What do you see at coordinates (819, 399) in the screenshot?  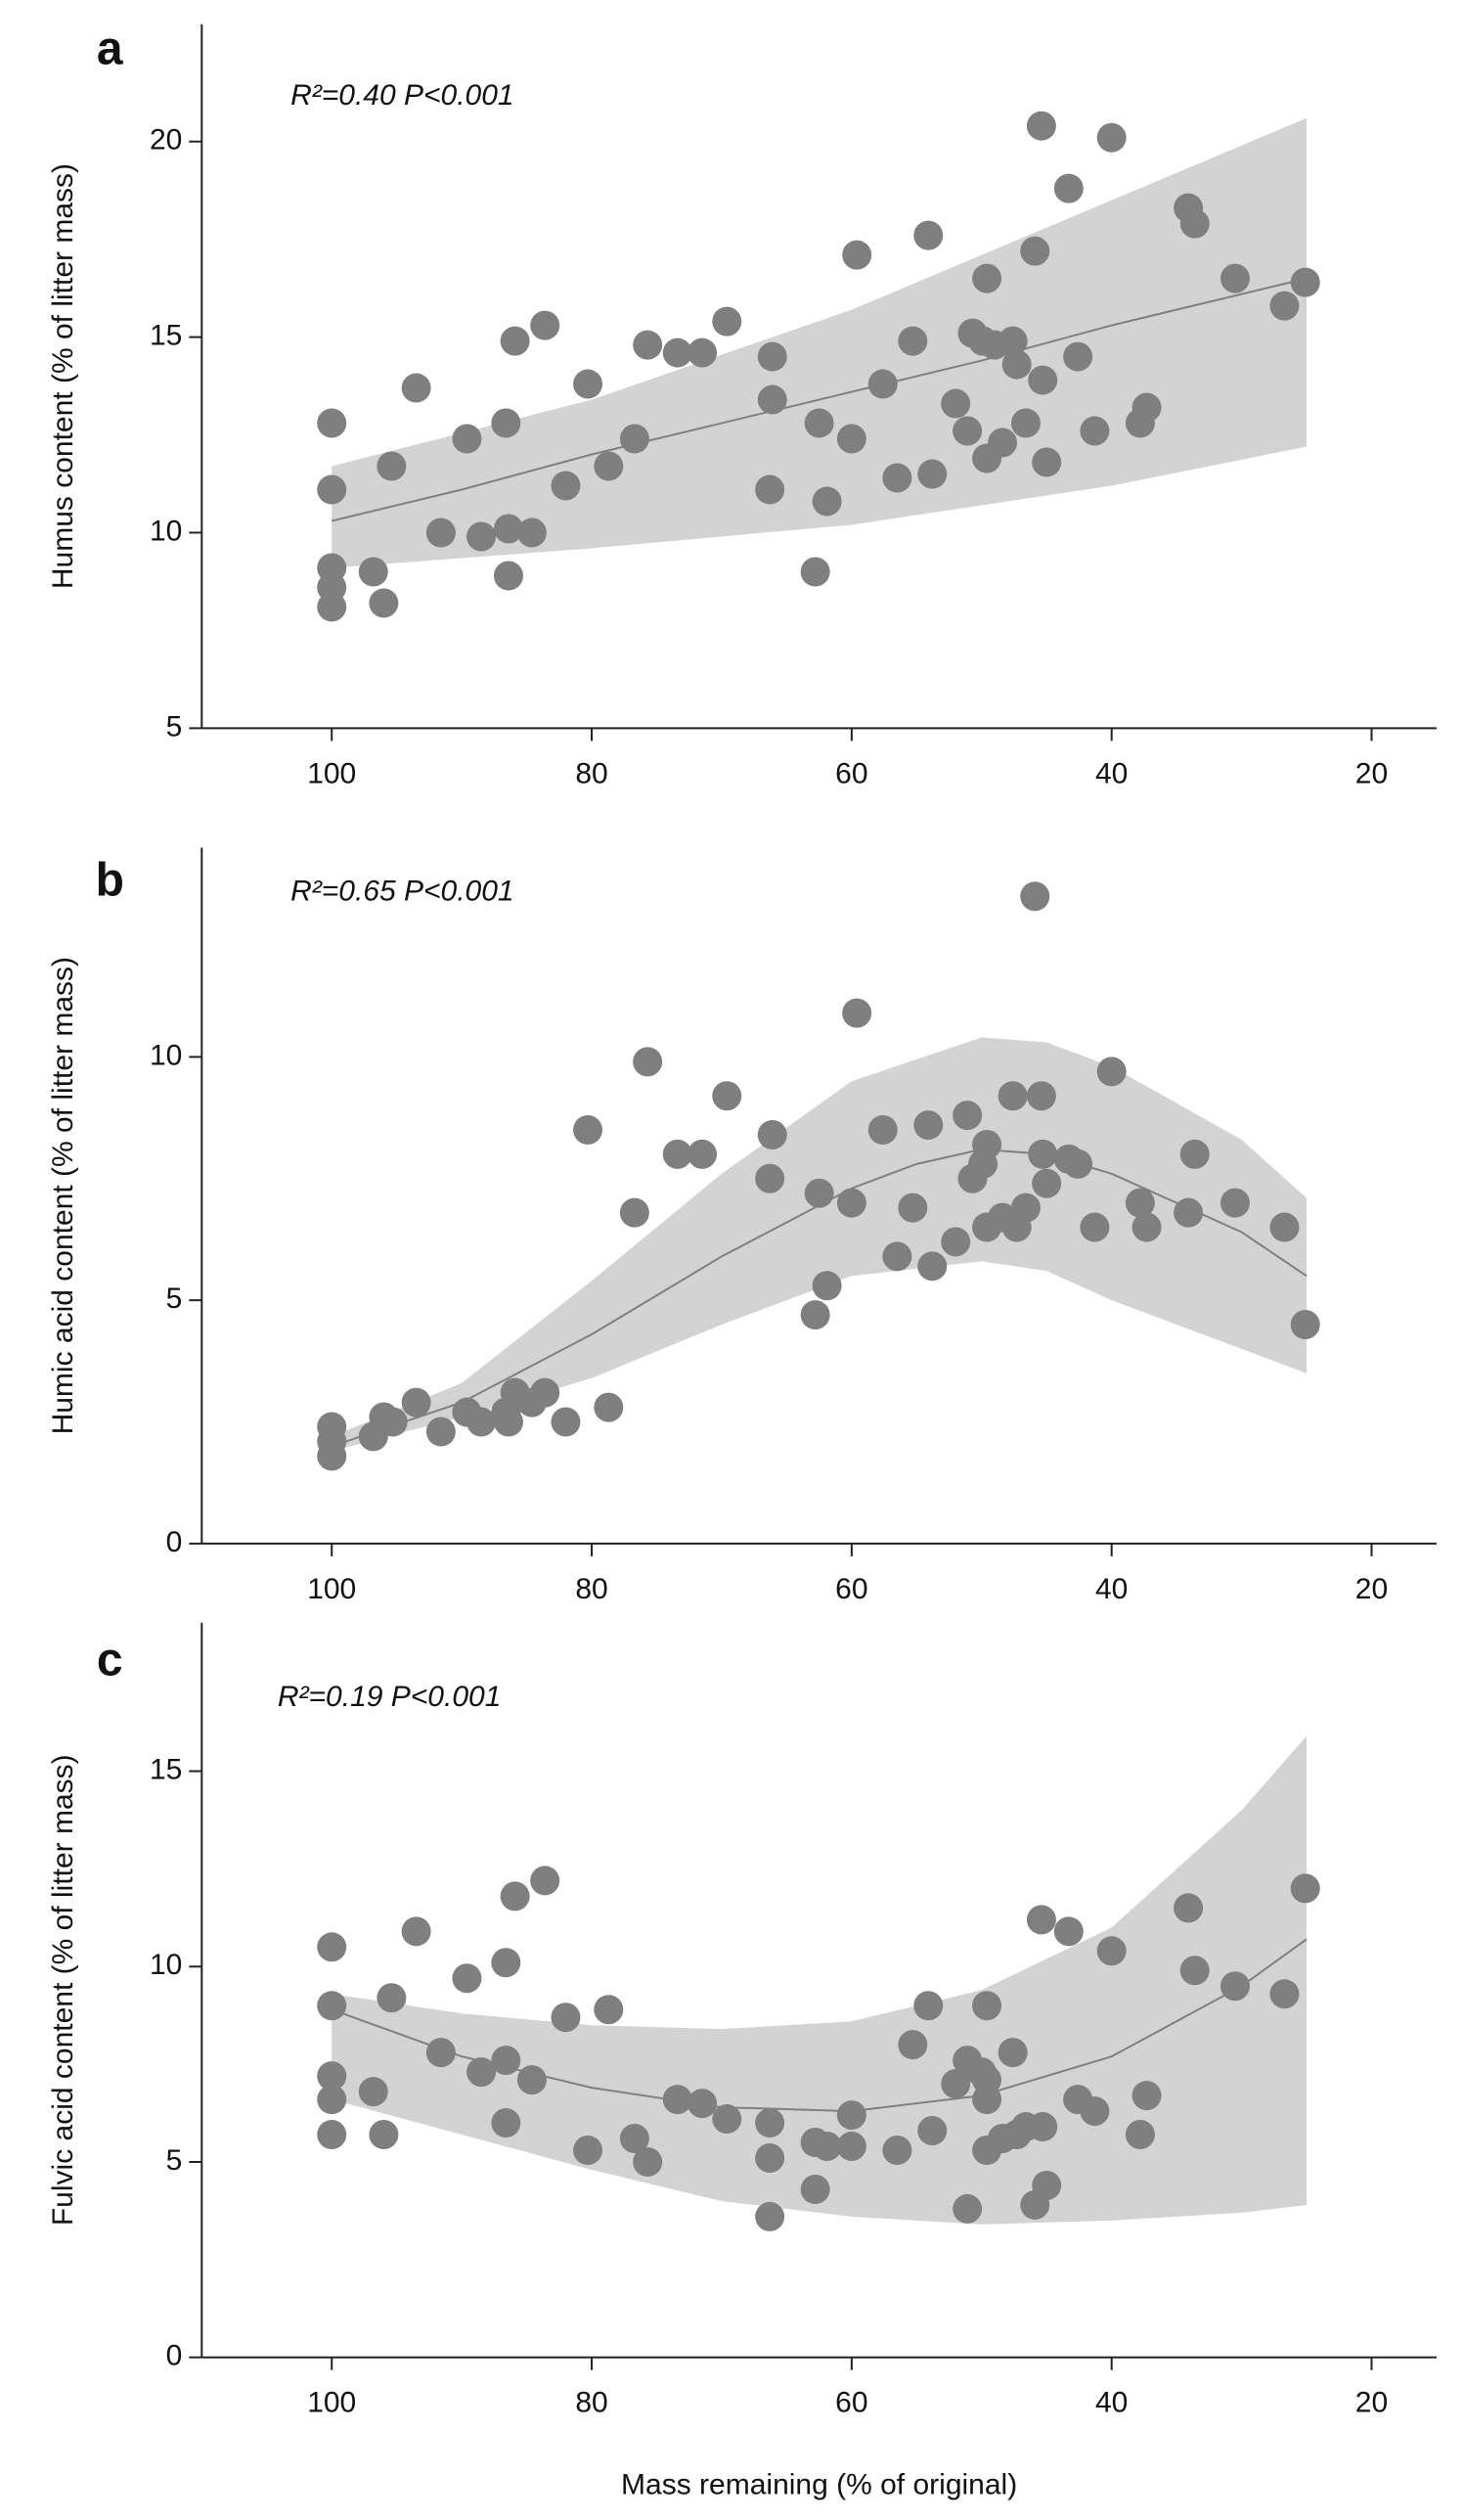 I see `fit-line` at bounding box center [819, 399].